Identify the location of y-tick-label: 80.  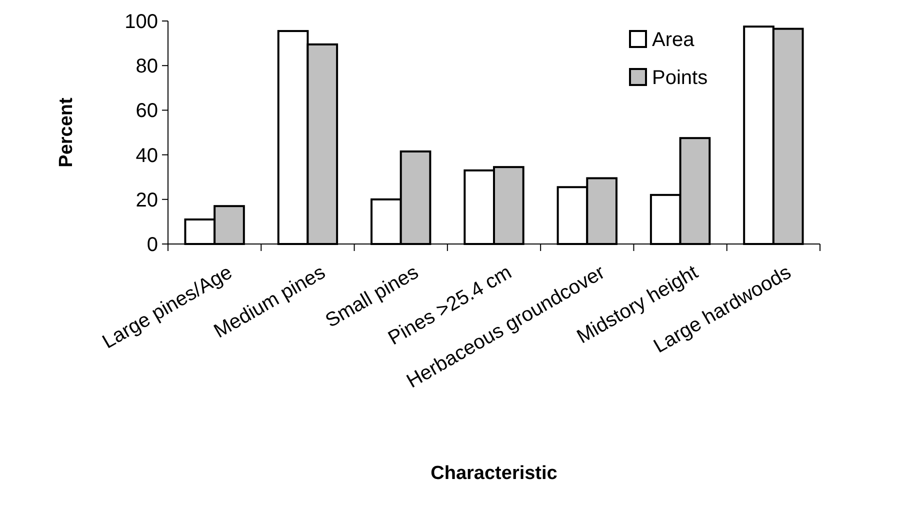
(147, 67).